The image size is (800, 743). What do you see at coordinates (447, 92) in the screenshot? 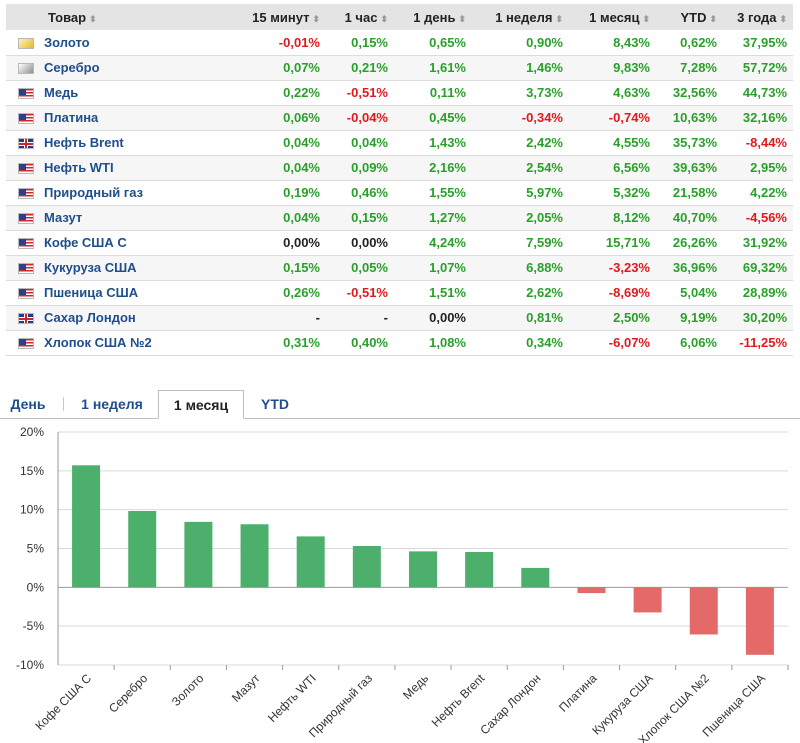
I see `change-value-cell: 0,11%` at bounding box center [447, 92].